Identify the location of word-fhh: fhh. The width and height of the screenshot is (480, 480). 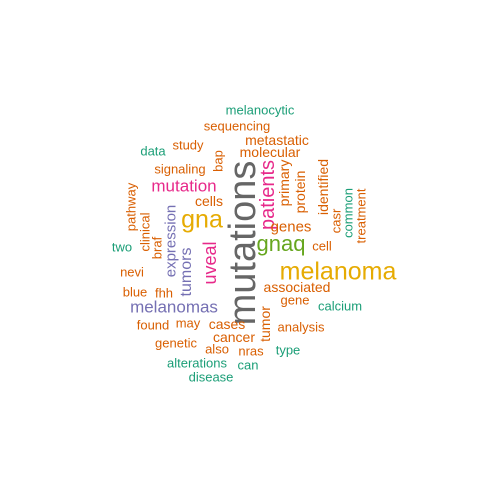
(164, 293).